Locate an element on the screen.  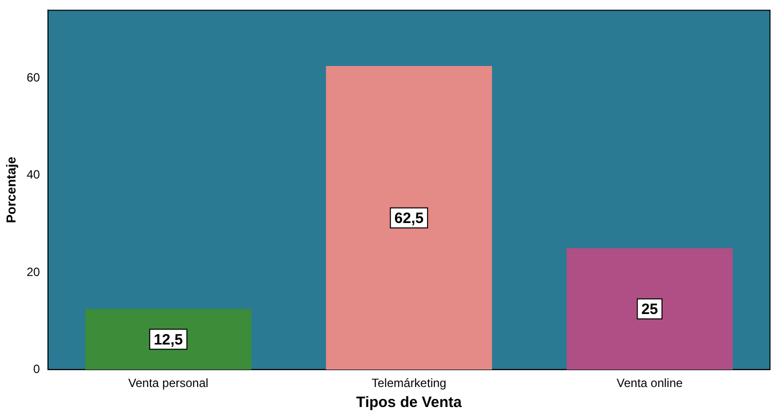
x-tick-label: Venta personal is located at coordinates (168, 383).